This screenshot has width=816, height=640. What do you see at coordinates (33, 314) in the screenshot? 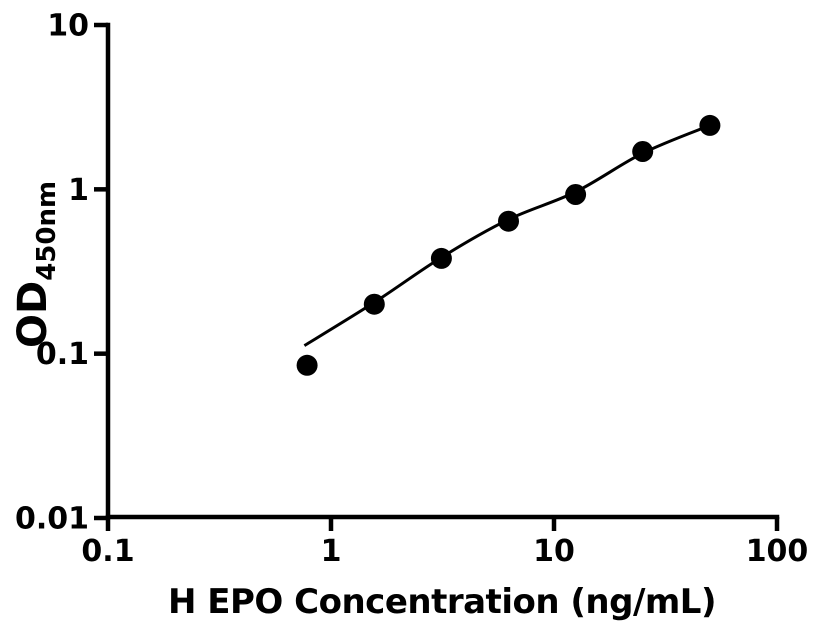
I see `y-axis-title-main: OD` at bounding box center [33, 314].